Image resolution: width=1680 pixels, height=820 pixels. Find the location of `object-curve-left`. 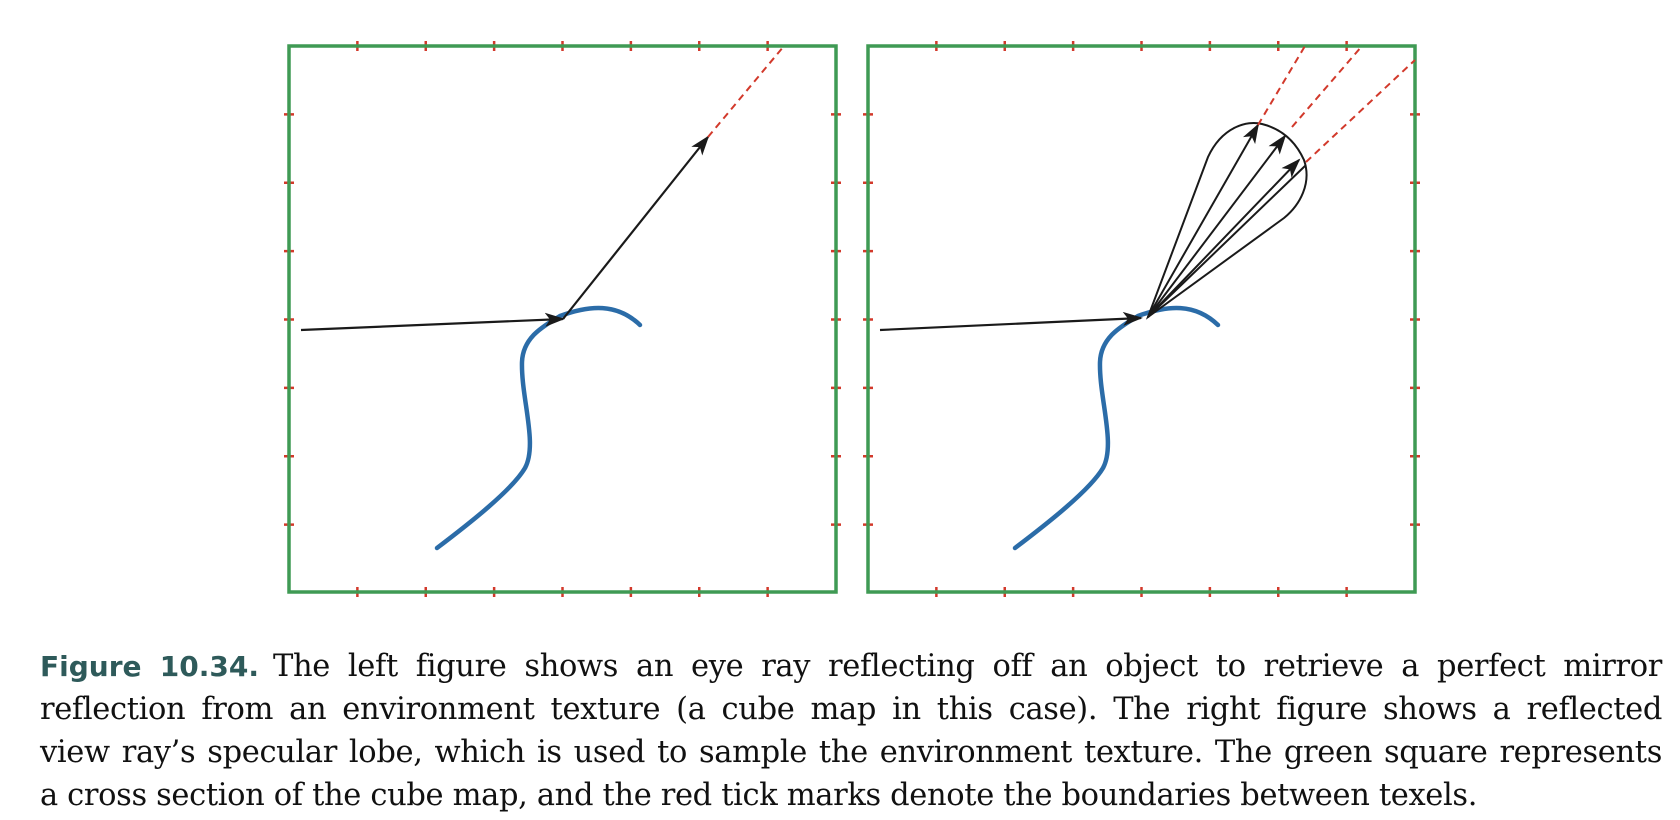

object-curve-left is located at coordinates (538, 428).